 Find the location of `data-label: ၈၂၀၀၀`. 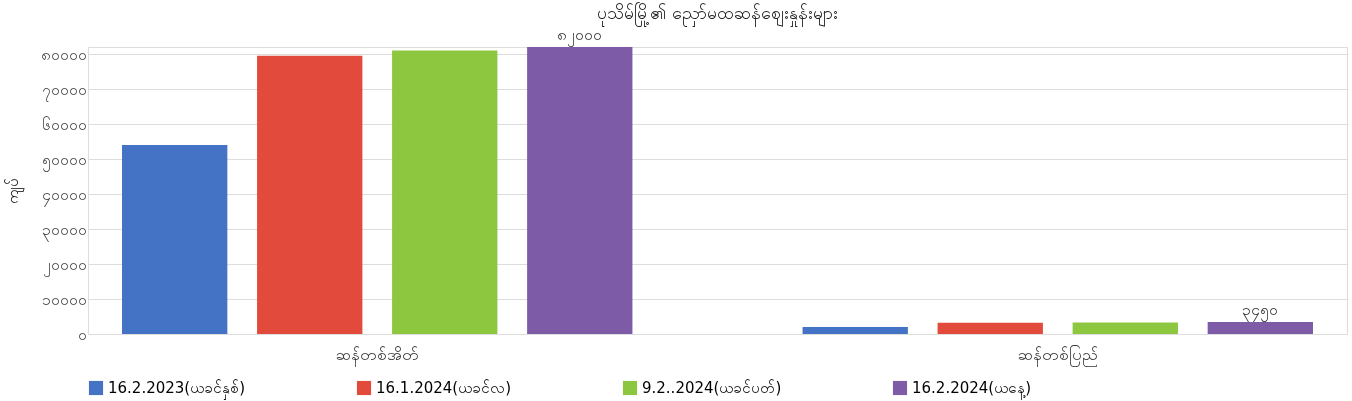

data-label: ၈၂၀၀၀ is located at coordinates (580, 36).